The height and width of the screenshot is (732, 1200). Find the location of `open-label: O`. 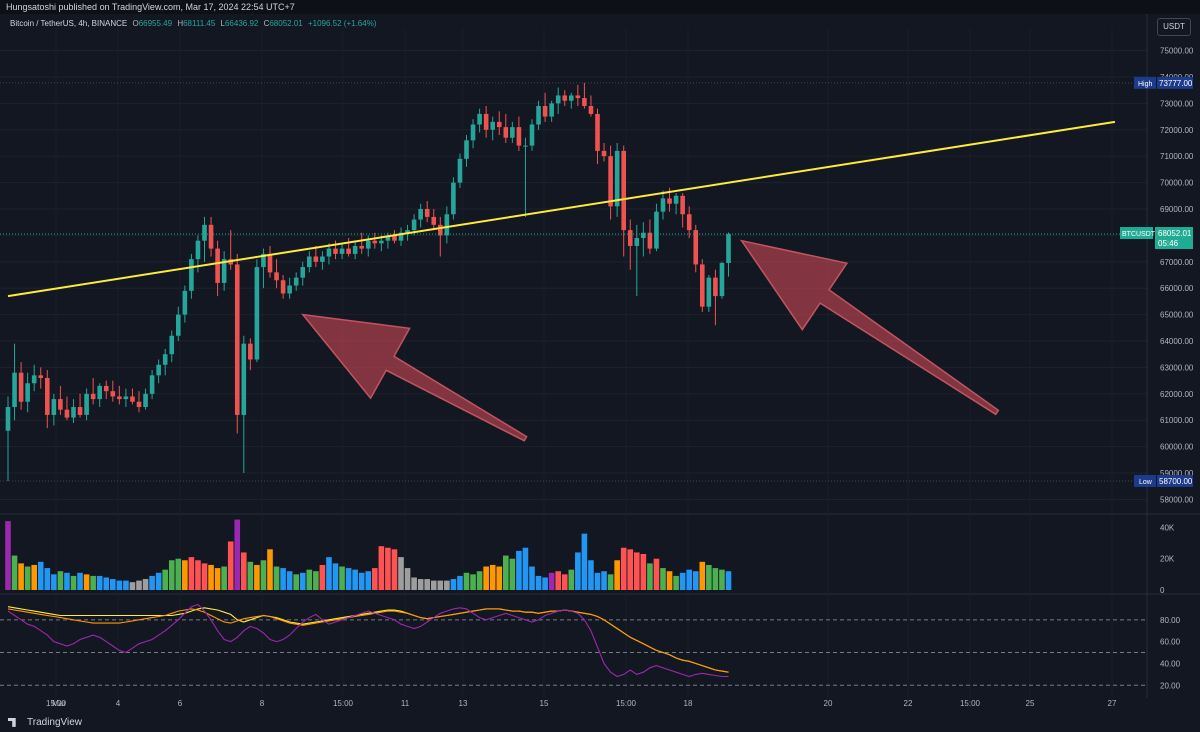

open-label: O is located at coordinates (135, 23).